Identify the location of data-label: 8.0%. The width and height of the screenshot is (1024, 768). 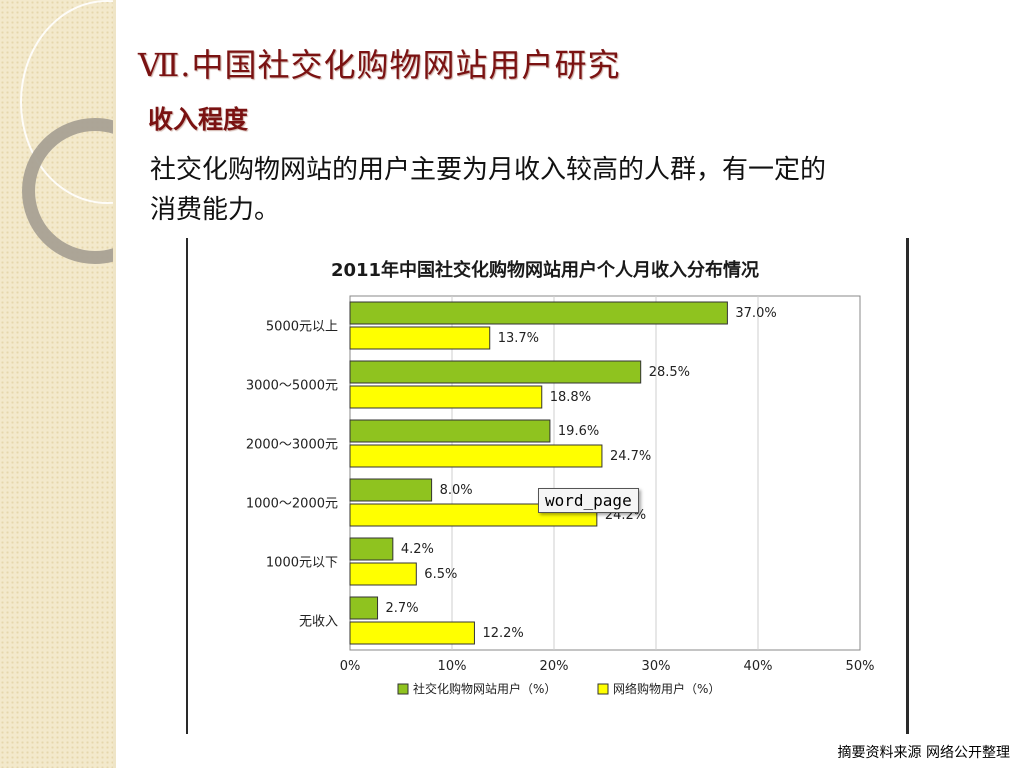
(456, 490).